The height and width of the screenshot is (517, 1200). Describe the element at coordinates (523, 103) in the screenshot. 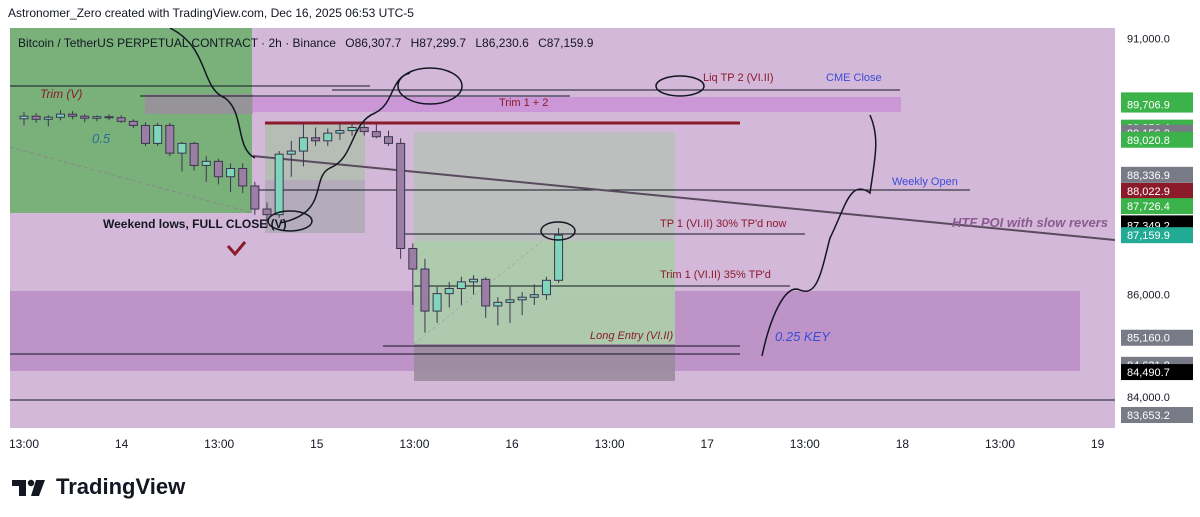

I see `level-trim-1-2: Trim 1 + 2` at that location.